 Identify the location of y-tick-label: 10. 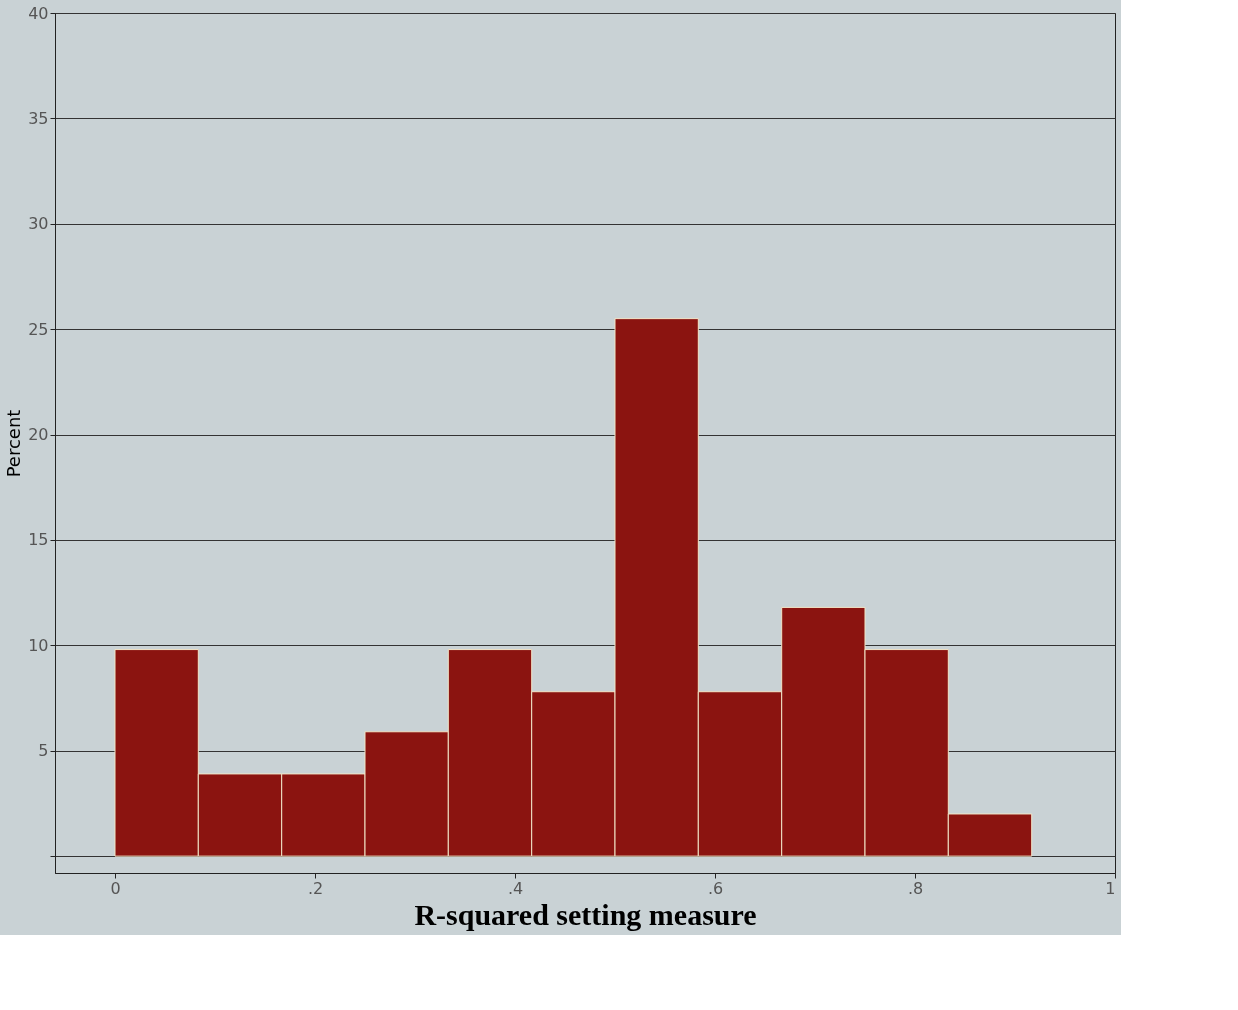
(38, 645).